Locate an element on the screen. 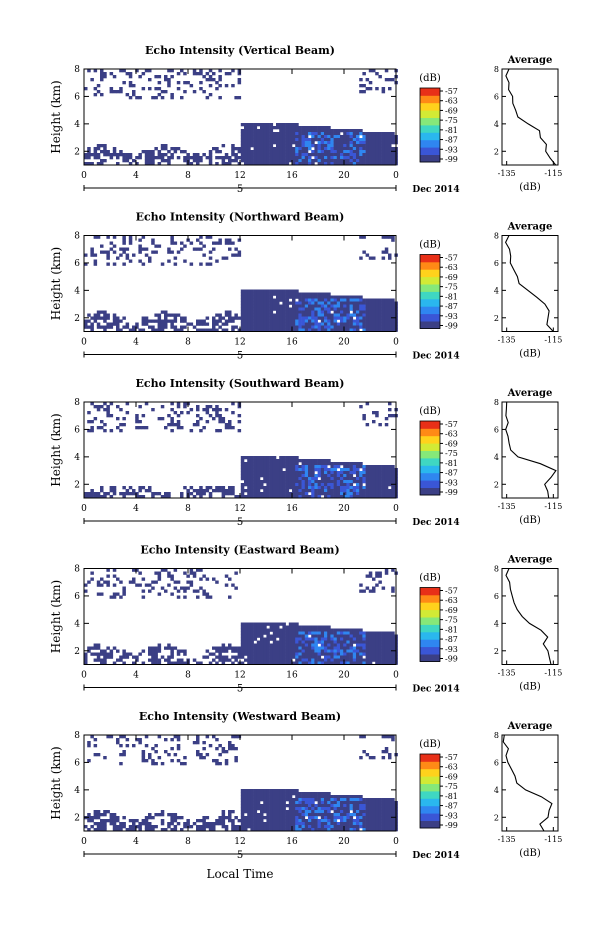  date-label: Dec 2014 is located at coordinates (435, 690).